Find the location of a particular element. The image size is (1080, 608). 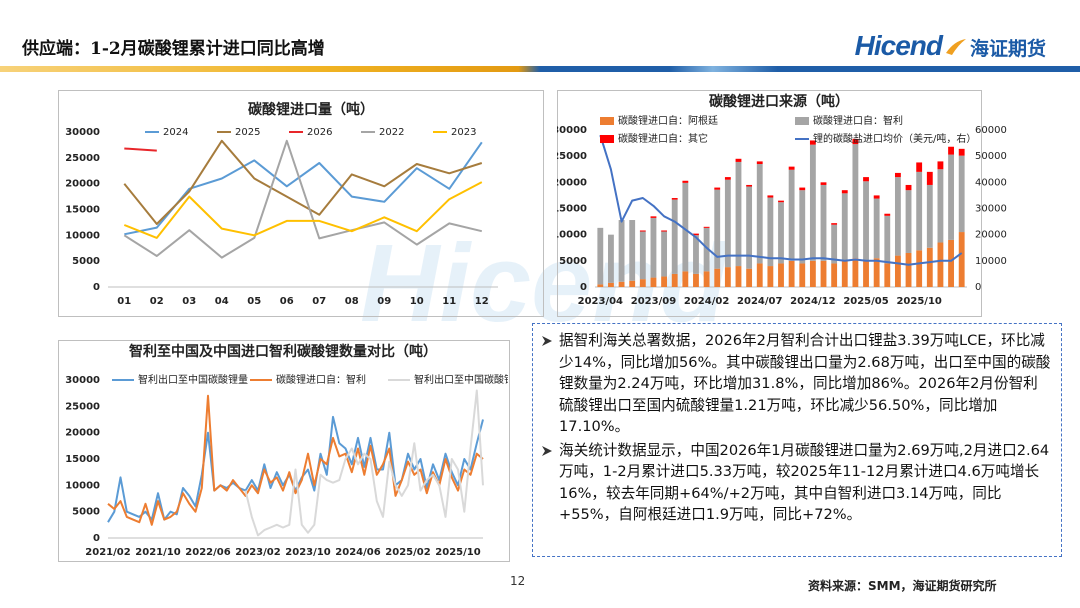

legend-label: 2022 is located at coordinates (391, 132).